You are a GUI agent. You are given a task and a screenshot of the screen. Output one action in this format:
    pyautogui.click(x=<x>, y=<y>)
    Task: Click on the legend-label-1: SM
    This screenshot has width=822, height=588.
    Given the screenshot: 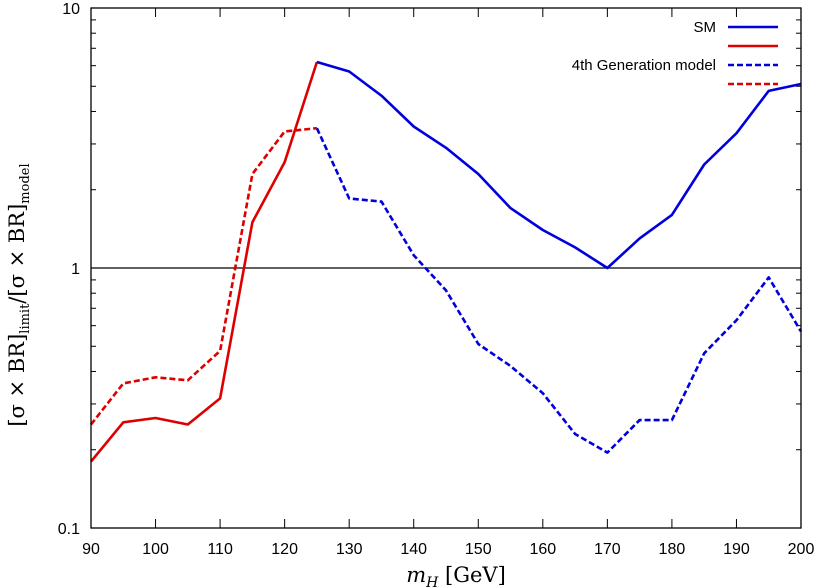 What is the action you would take?
    pyautogui.click(x=705, y=27)
    